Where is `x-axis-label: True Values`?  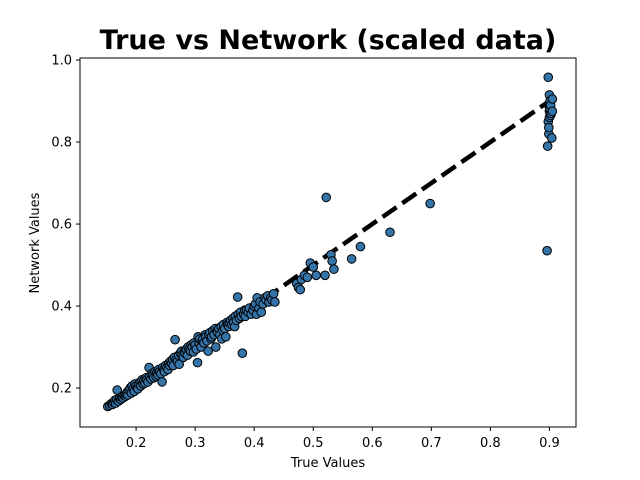 x-axis-label: True Values is located at coordinates (327, 463).